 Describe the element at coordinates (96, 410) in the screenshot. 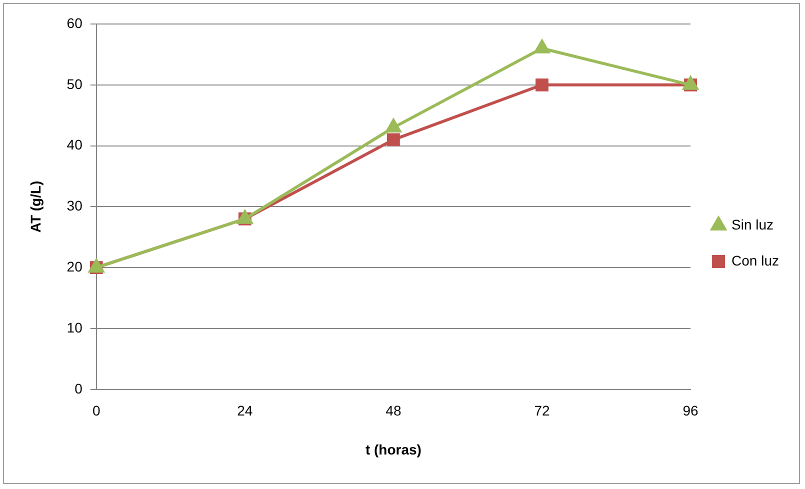

I see `x-tick-label: 0` at that location.